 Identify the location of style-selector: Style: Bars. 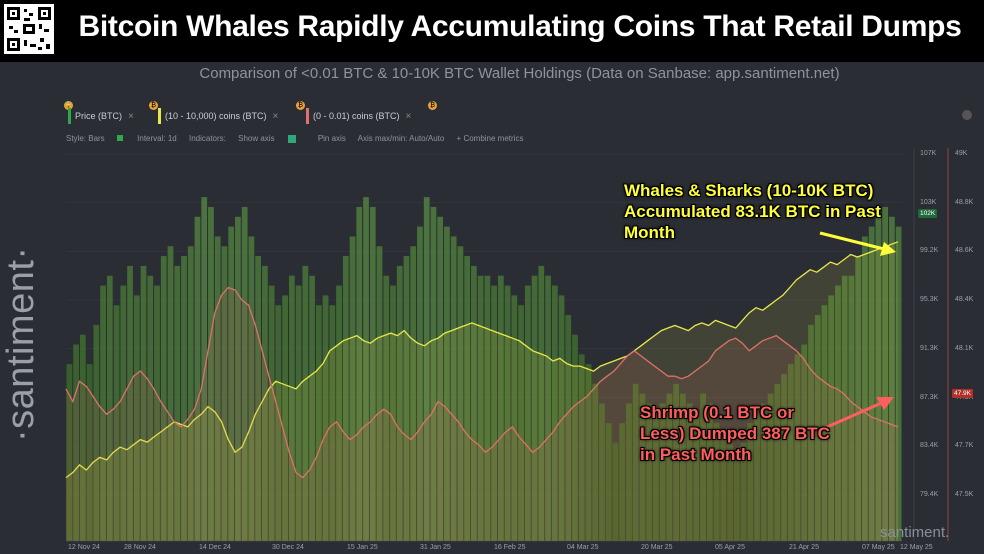
(85, 138).